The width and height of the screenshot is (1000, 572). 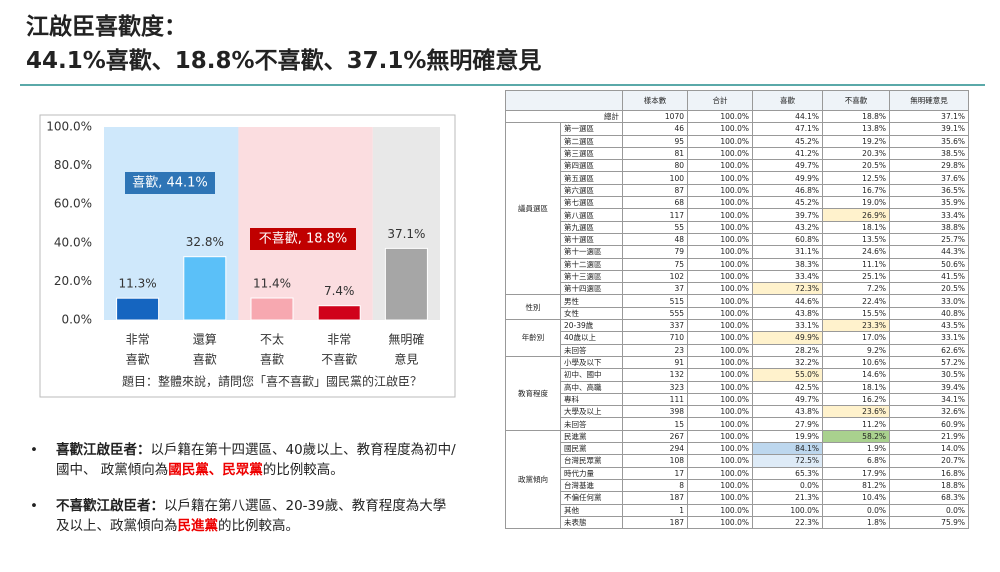 What do you see at coordinates (591, 227) in the screenshot?
I see `row-label: 第九選區` at bounding box center [591, 227].